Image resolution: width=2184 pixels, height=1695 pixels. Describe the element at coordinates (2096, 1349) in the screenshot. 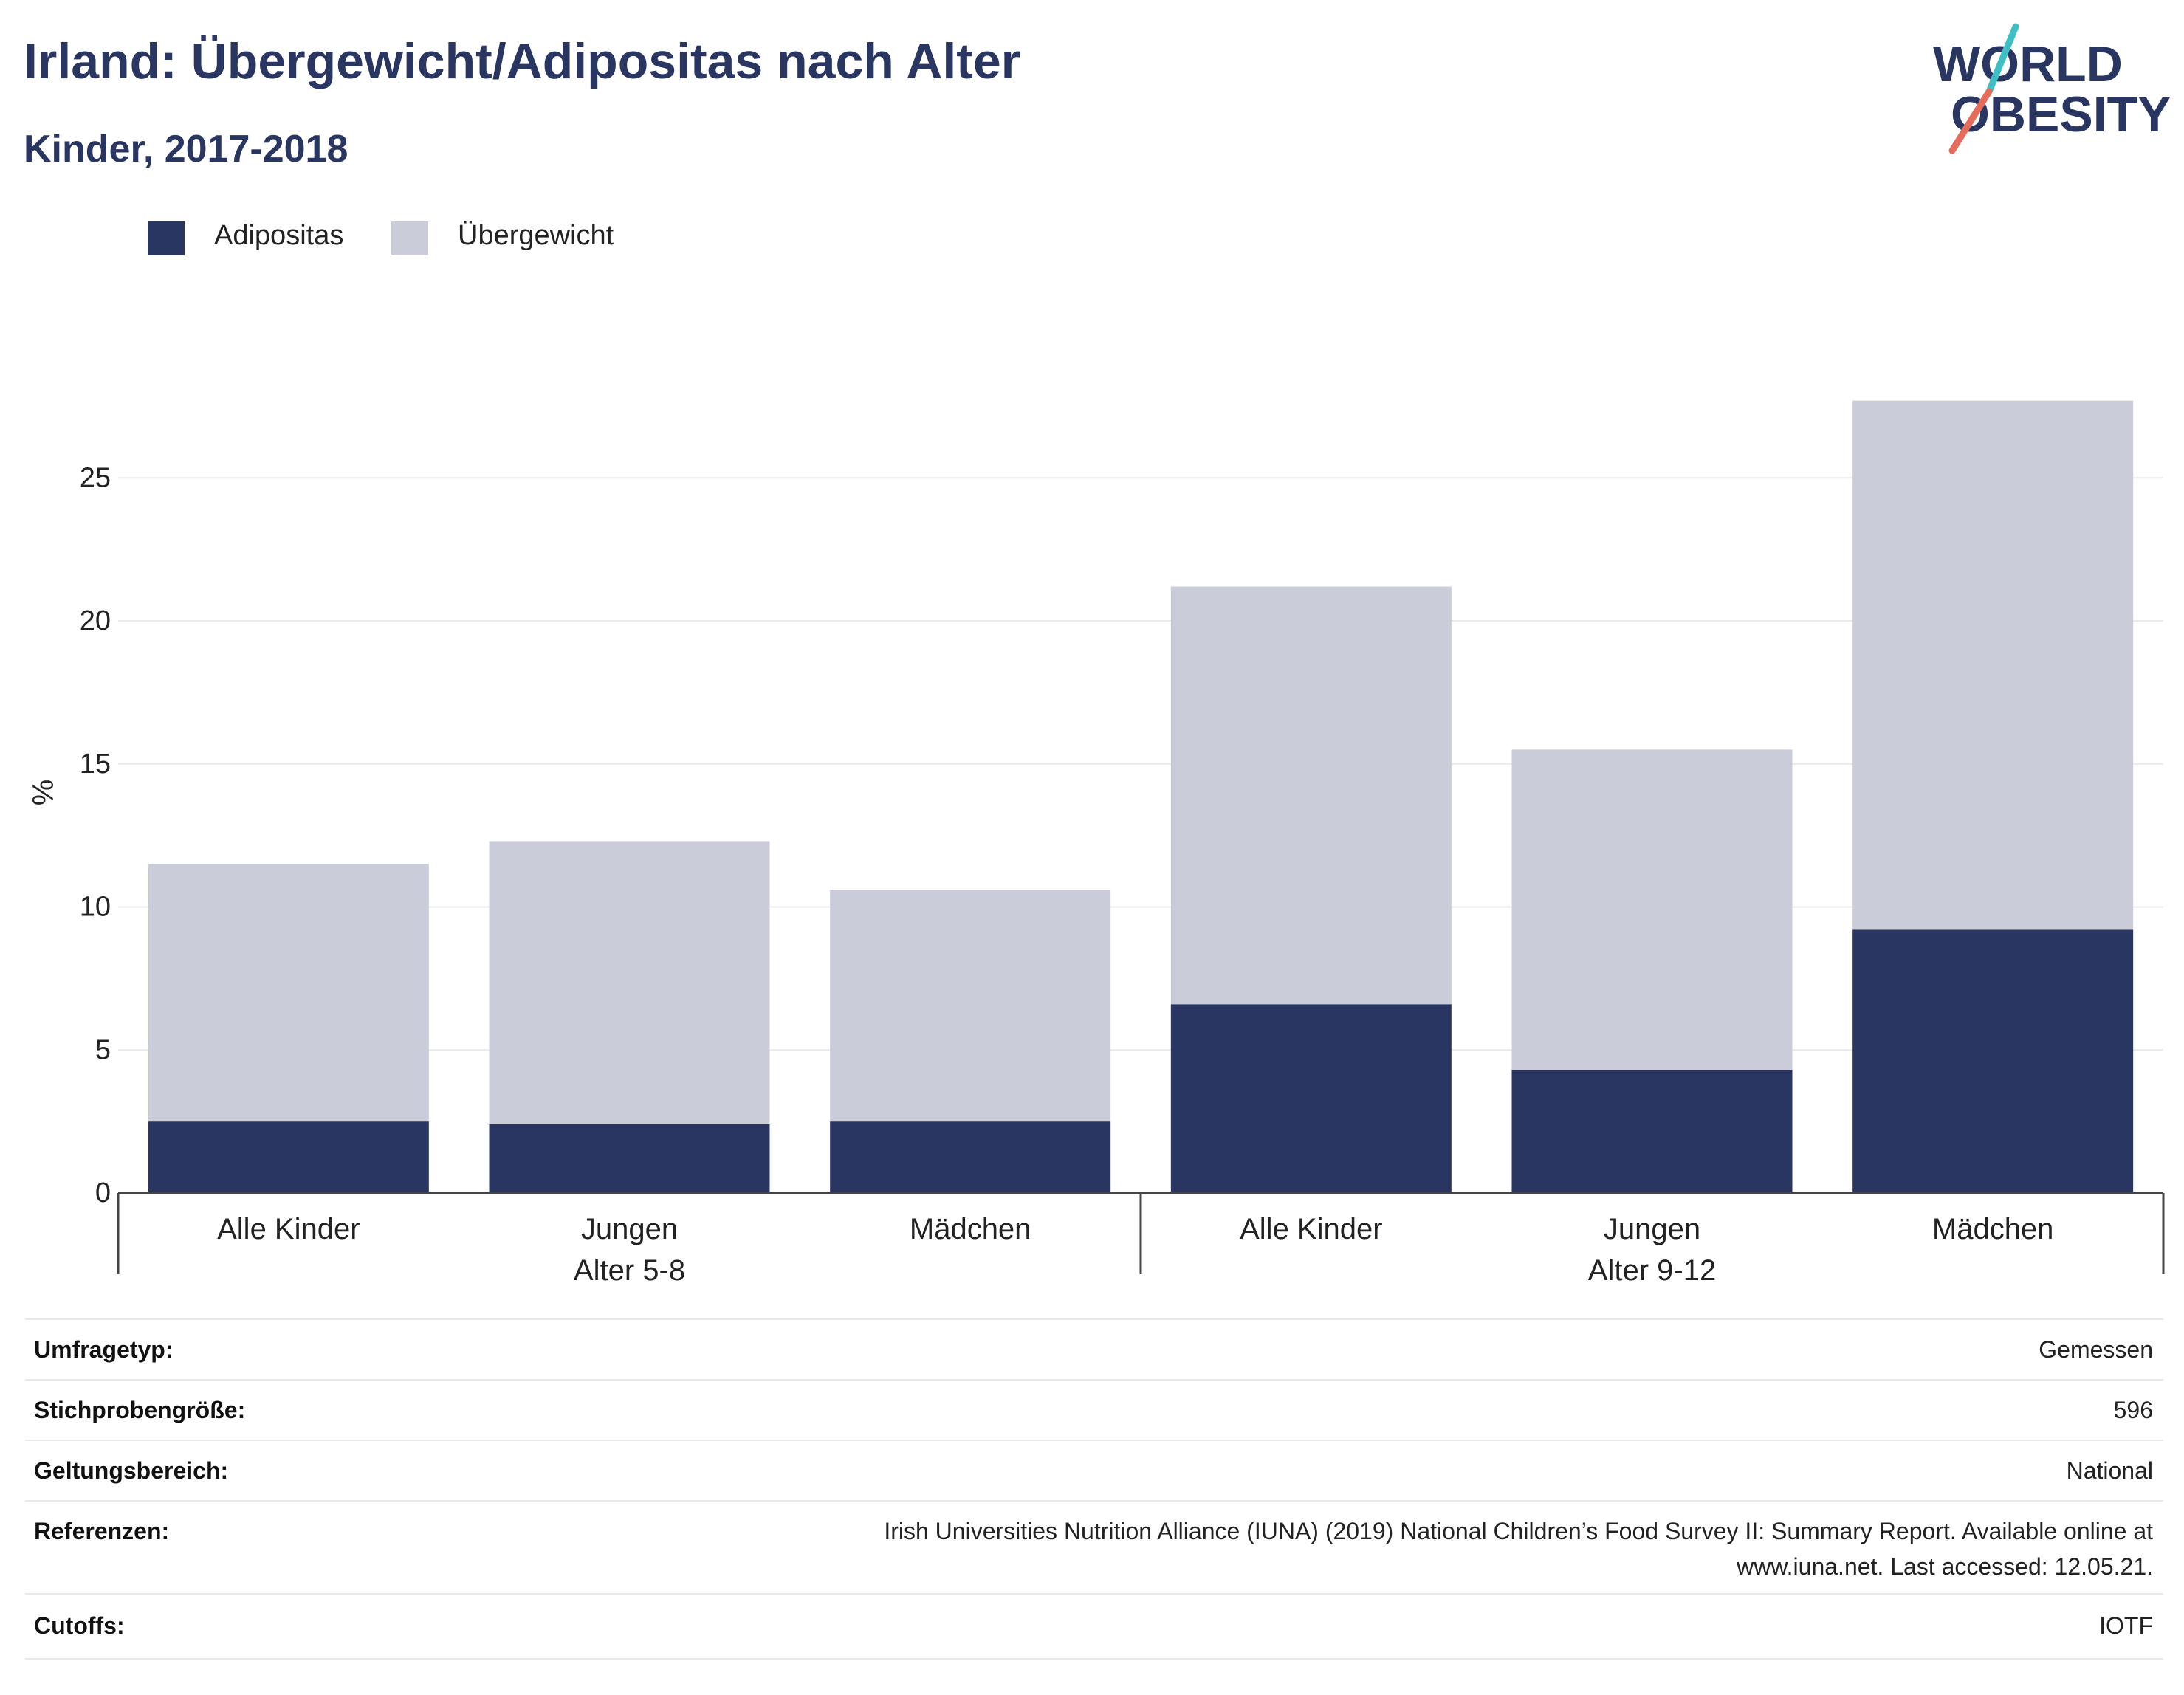

I see `meta-value: Gemessen` at that location.